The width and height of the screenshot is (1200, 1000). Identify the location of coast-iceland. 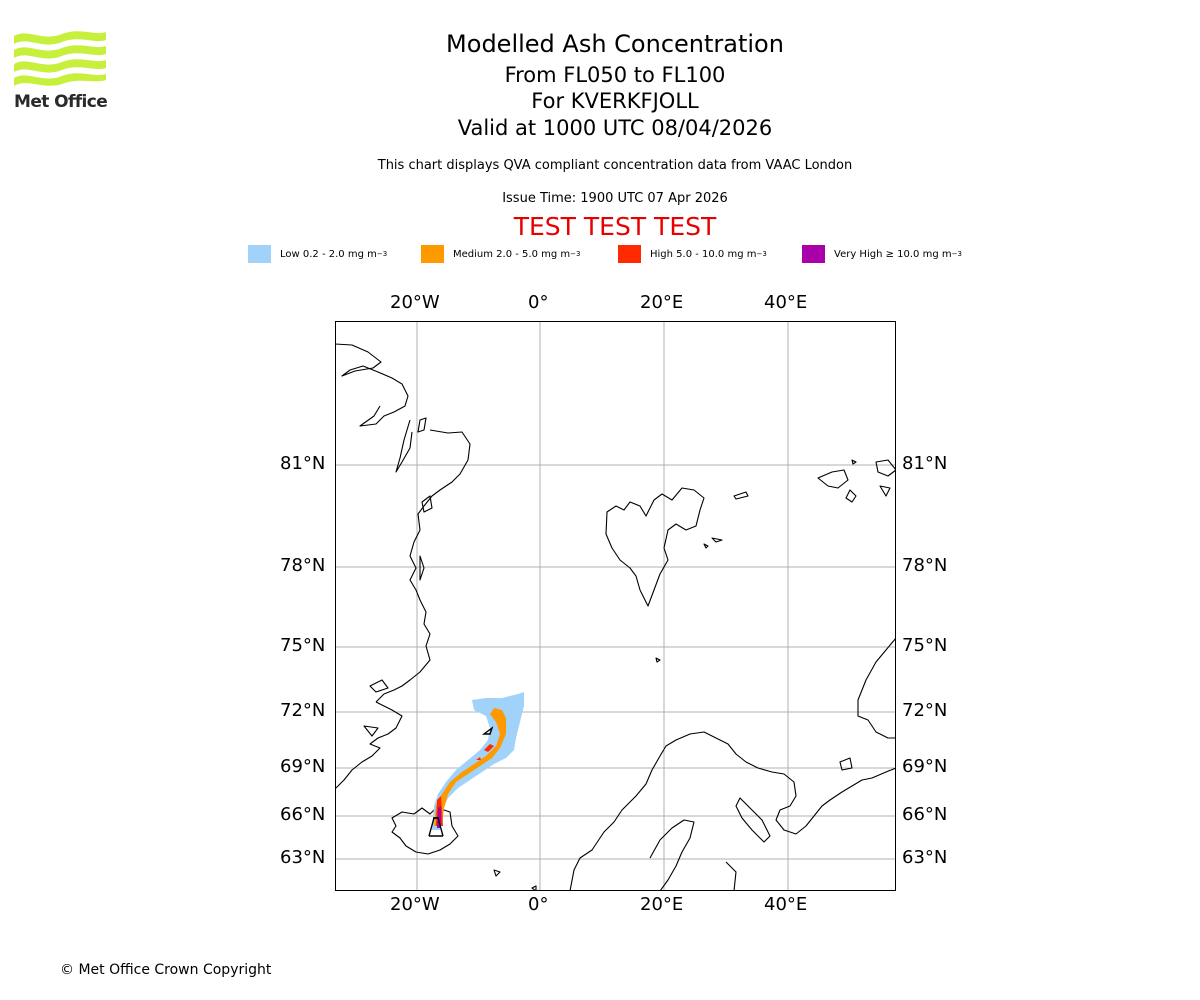
(425, 831).